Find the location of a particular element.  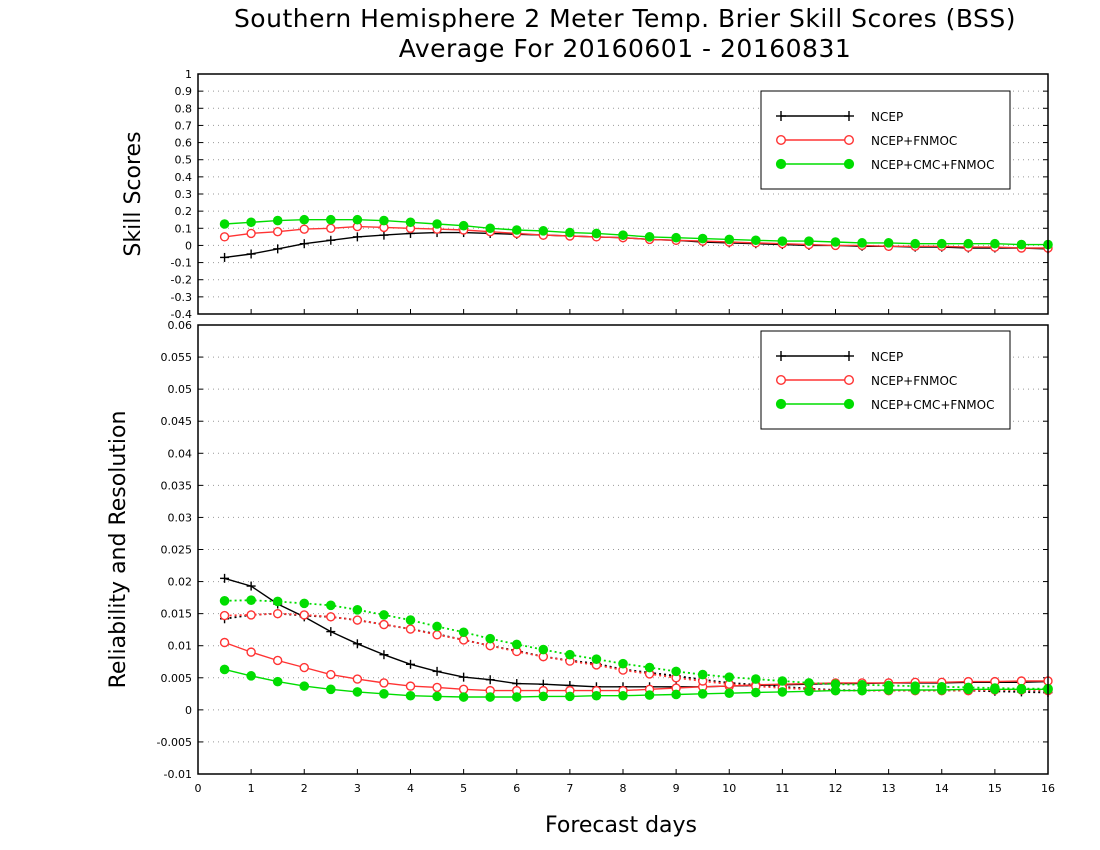

legend-entry-ncep-cmc-fnmoc: NCEP+CMC+FNMOC is located at coordinates (884, 165).